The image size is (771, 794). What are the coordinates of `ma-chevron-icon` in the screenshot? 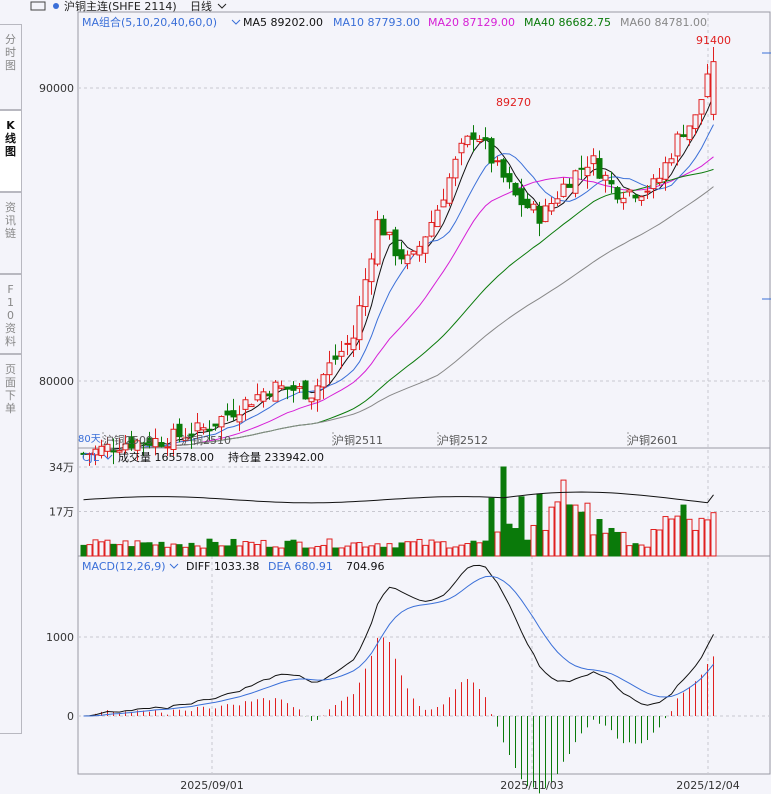 It's located at (236, 22).